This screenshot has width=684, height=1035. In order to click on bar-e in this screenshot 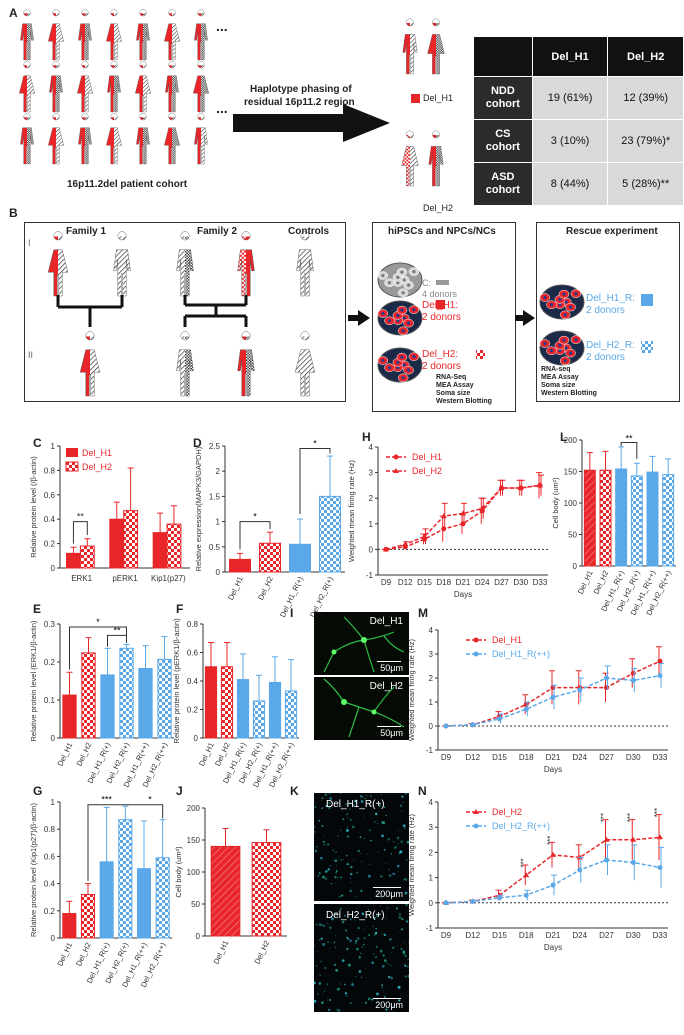, I will do `click(107, 706)`.